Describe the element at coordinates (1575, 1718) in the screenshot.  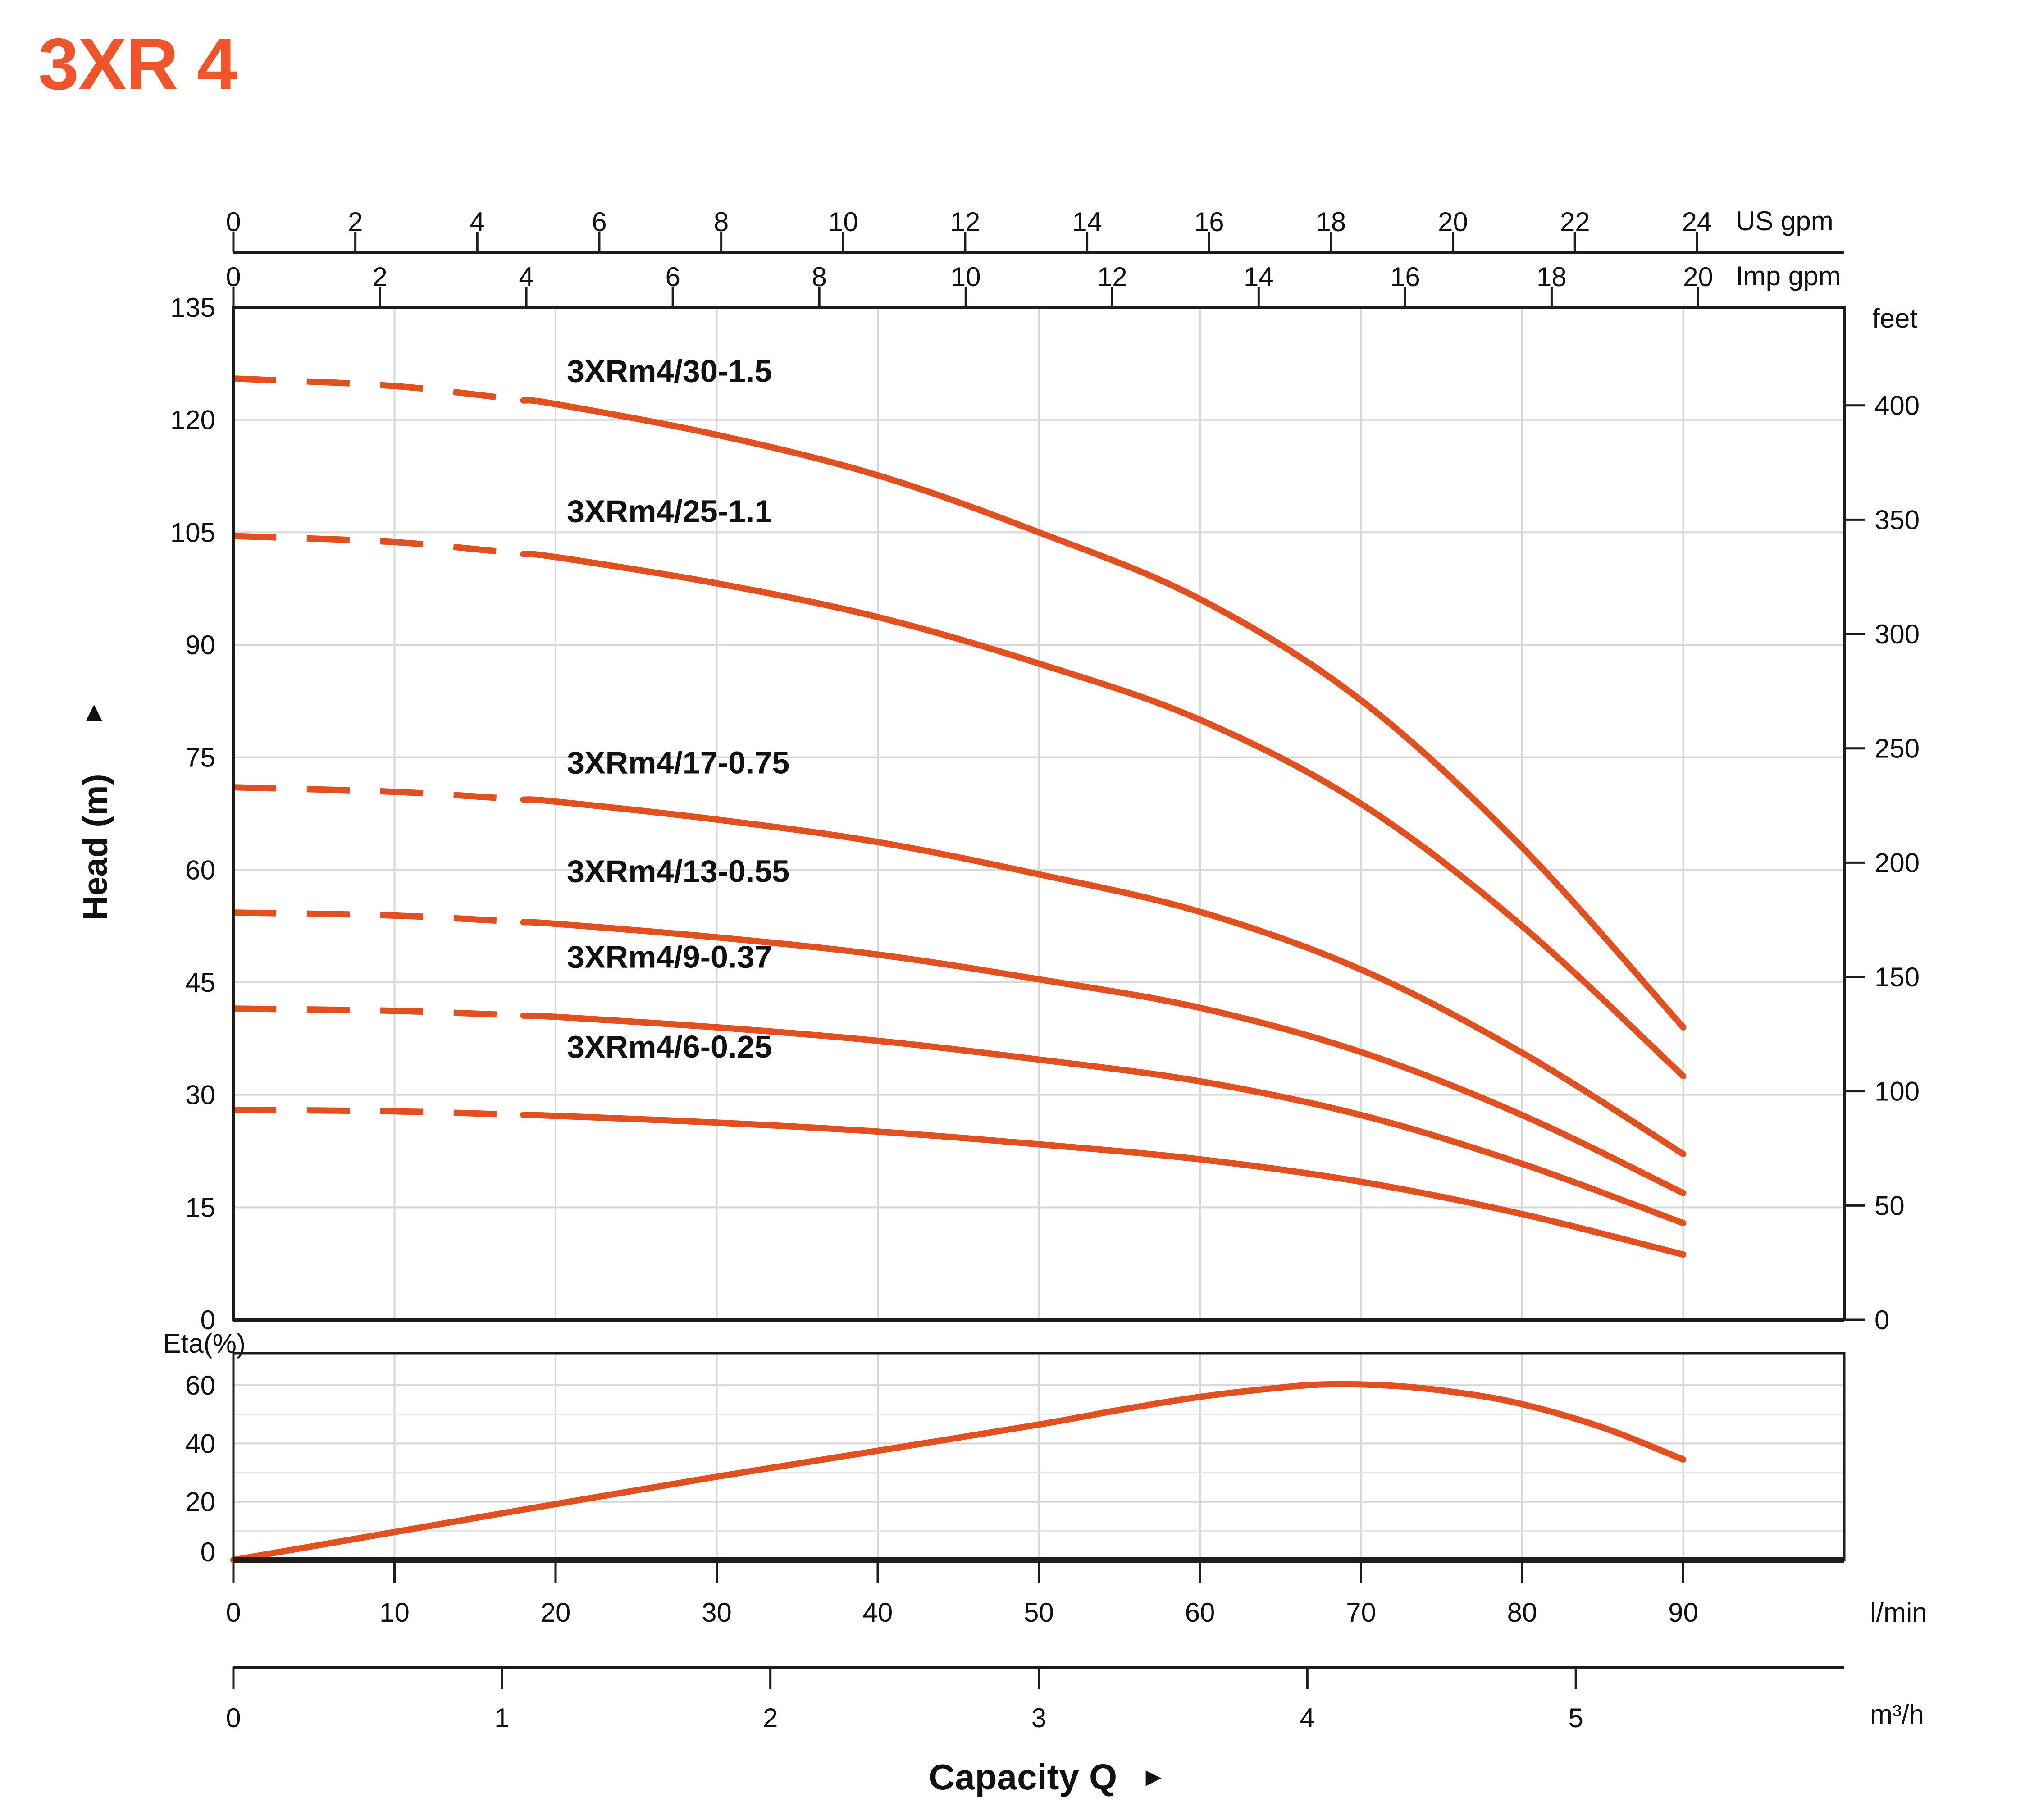
I see `m3h-tick-label: 5` at that location.